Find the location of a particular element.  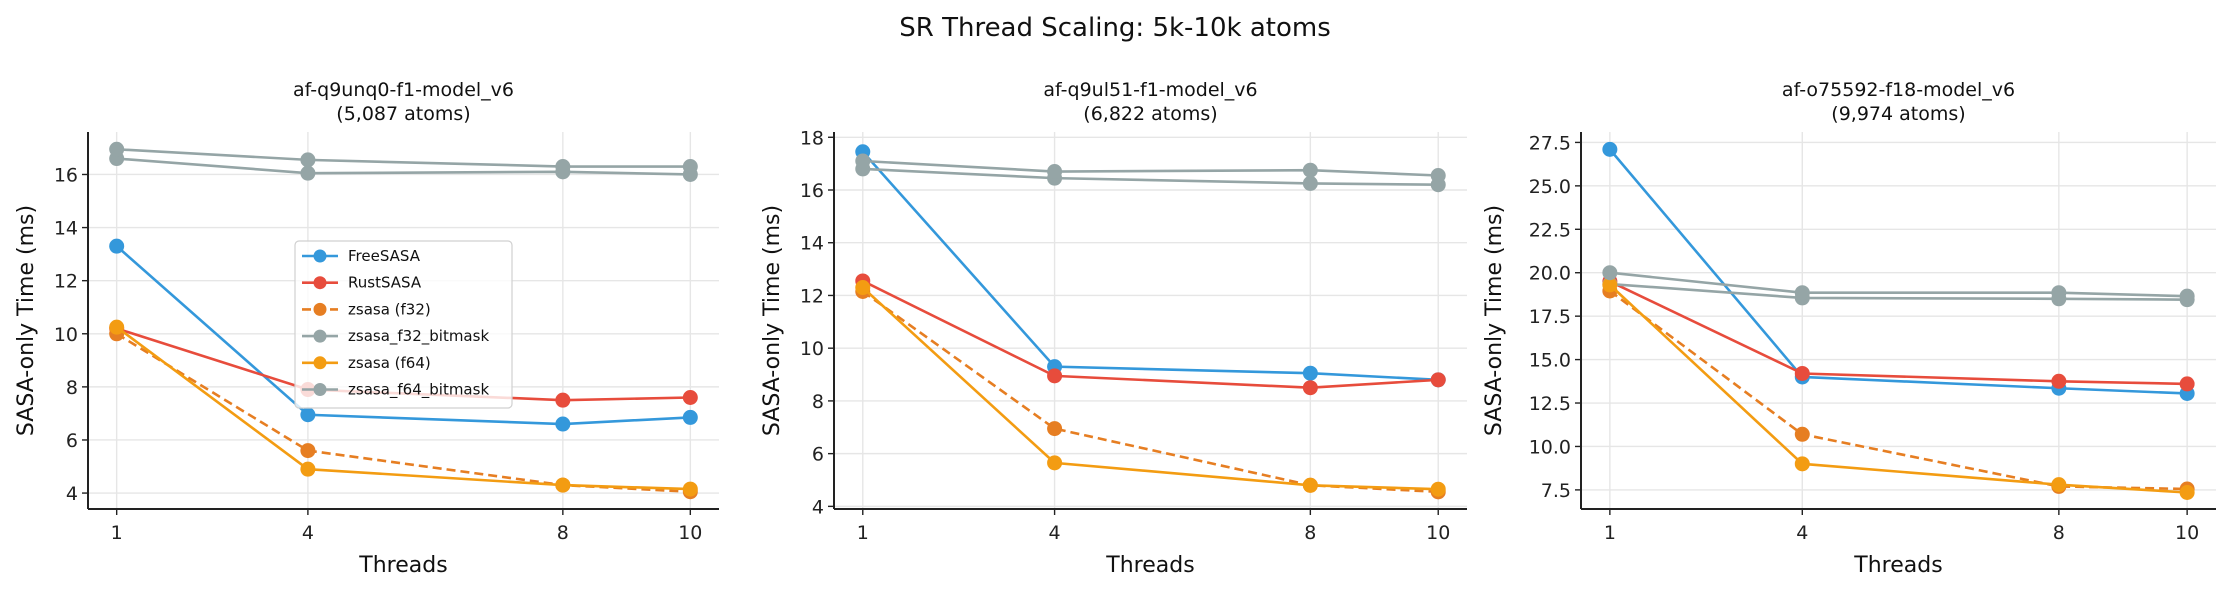

figure-title: SR Thread Scaling: 5k-10k atoms is located at coordinates (1115, 28).